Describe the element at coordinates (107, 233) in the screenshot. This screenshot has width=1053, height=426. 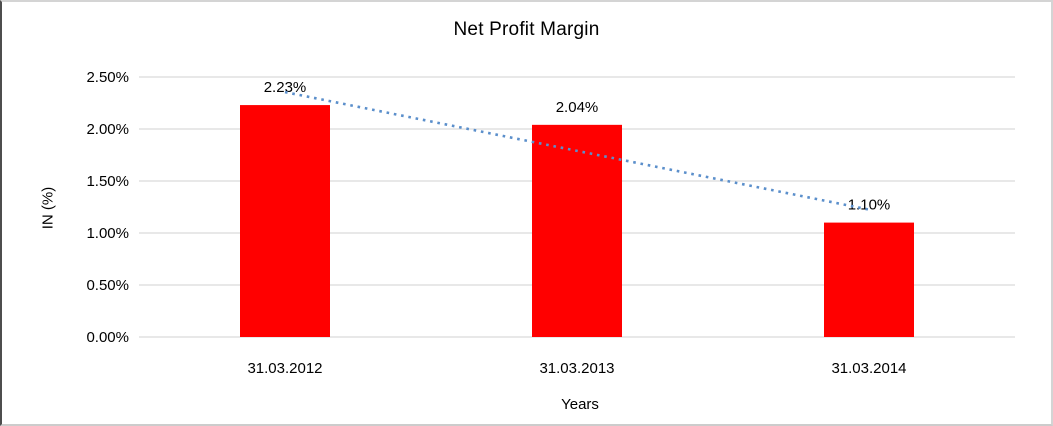
I see `y-tick-label: 1.00%` at that location.